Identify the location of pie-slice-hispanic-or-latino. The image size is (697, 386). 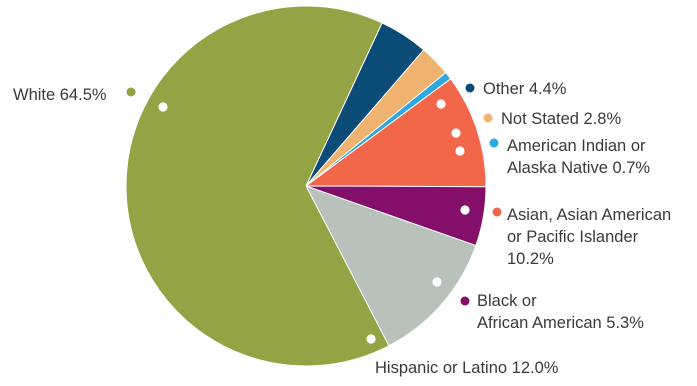
(390, 266).